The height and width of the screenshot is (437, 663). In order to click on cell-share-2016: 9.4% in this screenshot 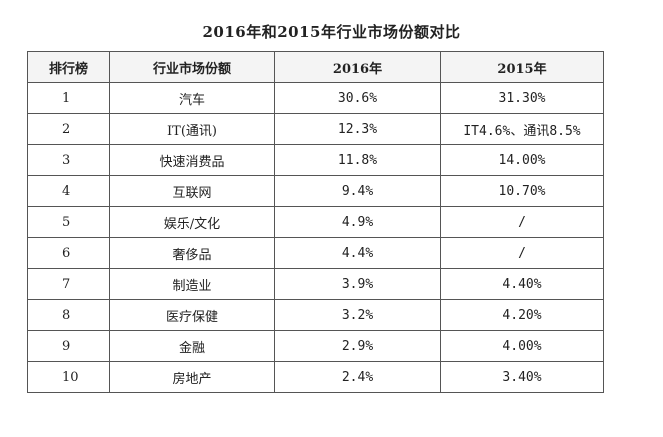, I will do `click(357, 191)`.